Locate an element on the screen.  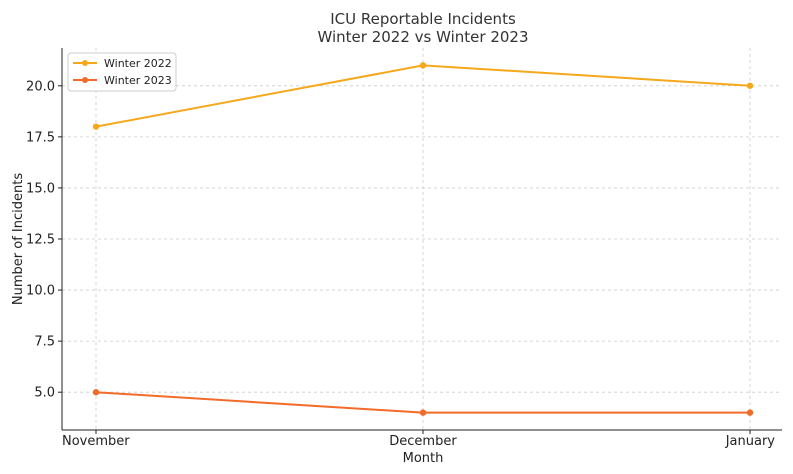
x-axis-label: Month is located at coordinates (423, 458).